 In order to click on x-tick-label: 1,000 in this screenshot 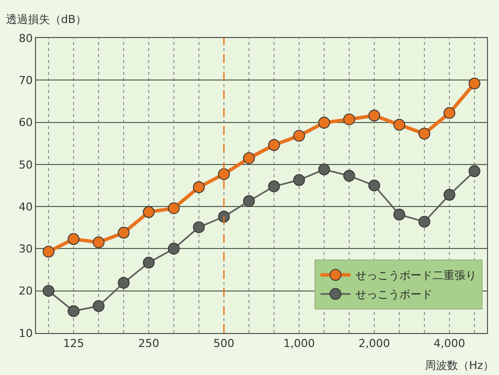, I will do `click(299, 343)`.